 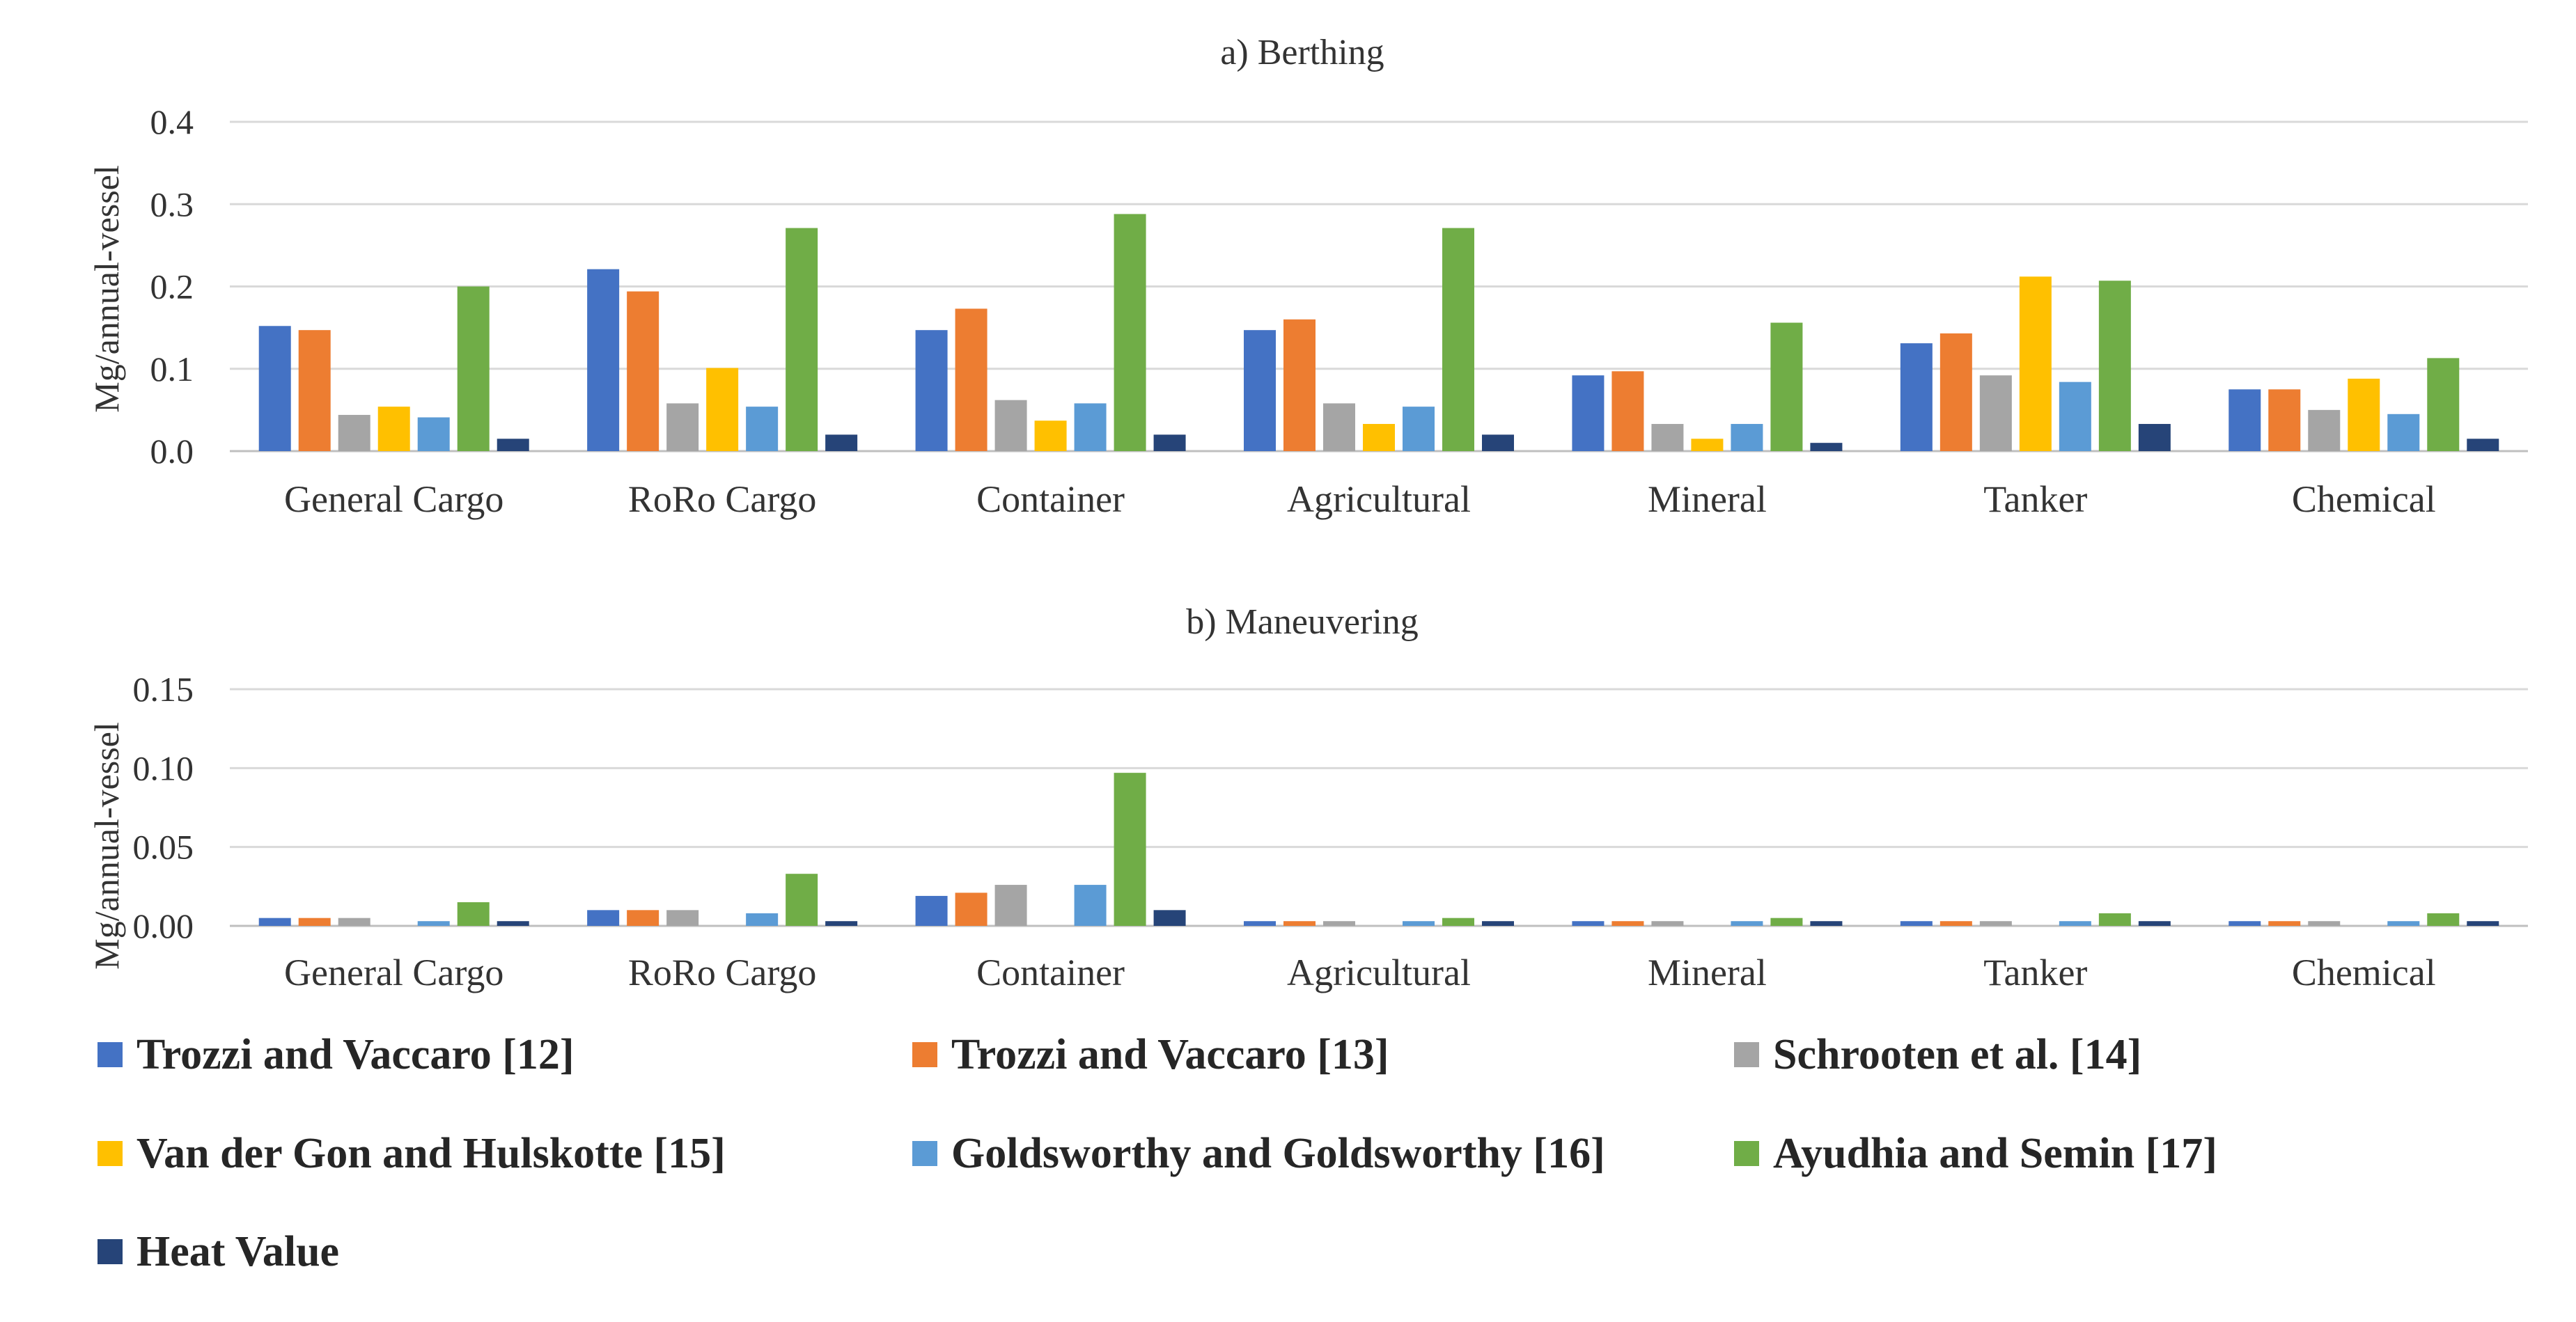 I want to click on maneuvering-x-tick-label: Container, so click(x=1050, y=973).